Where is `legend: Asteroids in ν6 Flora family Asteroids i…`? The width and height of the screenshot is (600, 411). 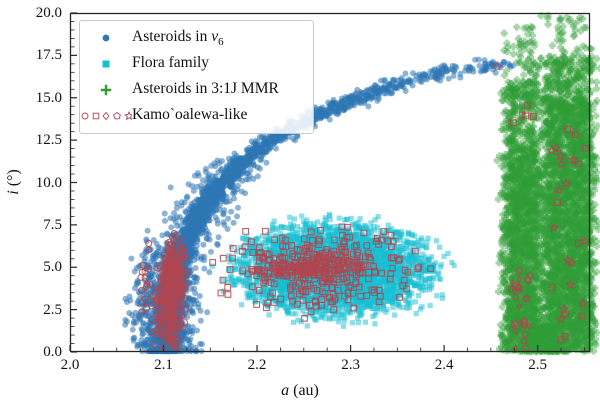
legend: Asteroids in ν6 Flora family Asteroids i… is located at coordinates (196, 77).